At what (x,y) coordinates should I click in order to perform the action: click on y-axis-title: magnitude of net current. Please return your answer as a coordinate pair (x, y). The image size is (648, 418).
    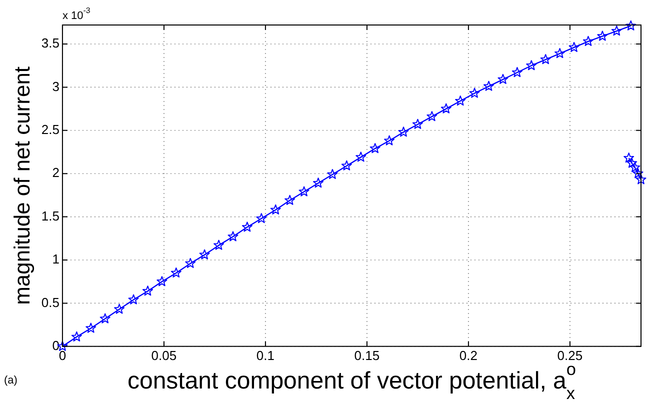
    Looking at the image, I should click on (21, 185).